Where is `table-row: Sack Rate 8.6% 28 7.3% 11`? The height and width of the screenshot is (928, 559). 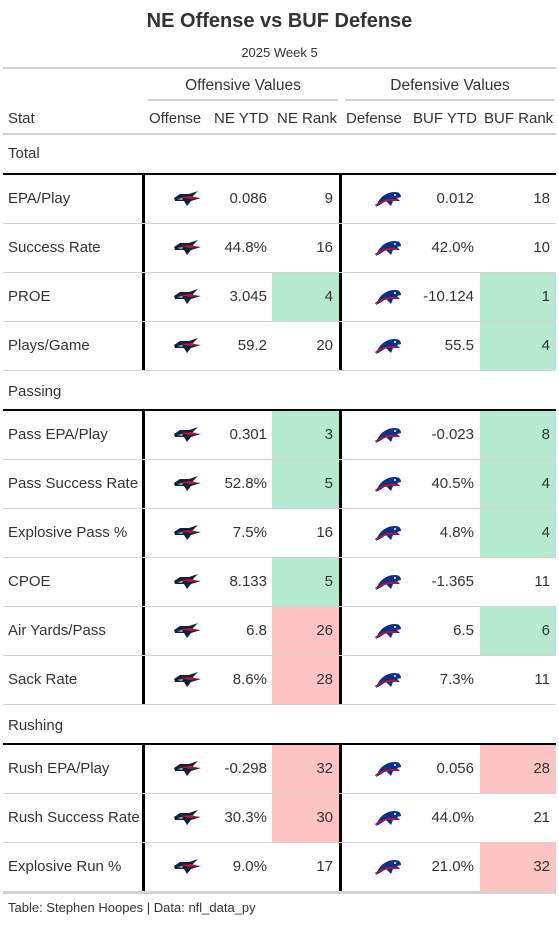
table-row: Sack Rate 8.6% 28 7.3% 11 is located at coordinates (279, 680).